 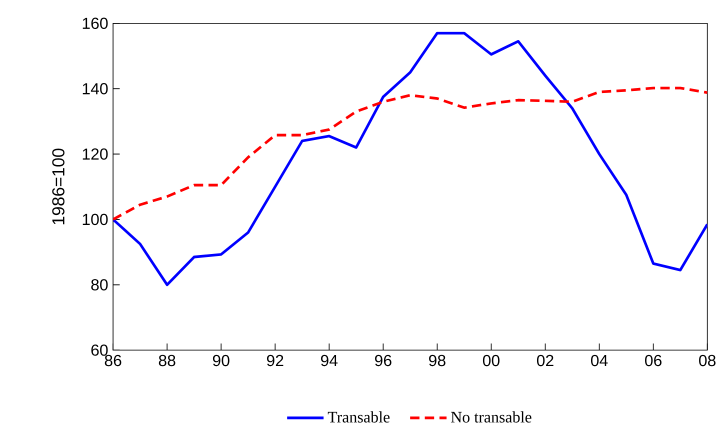 I want to click on y-tick-label: 140, so click(x=95, y=88).